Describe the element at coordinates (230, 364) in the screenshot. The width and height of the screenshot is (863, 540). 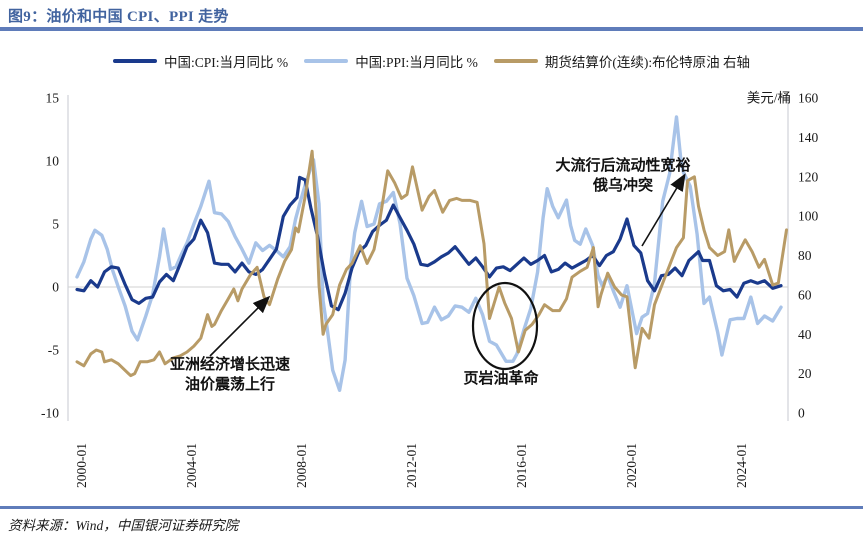
I see `annotation-text-line: 亚洲经济增长迅速` at that location.